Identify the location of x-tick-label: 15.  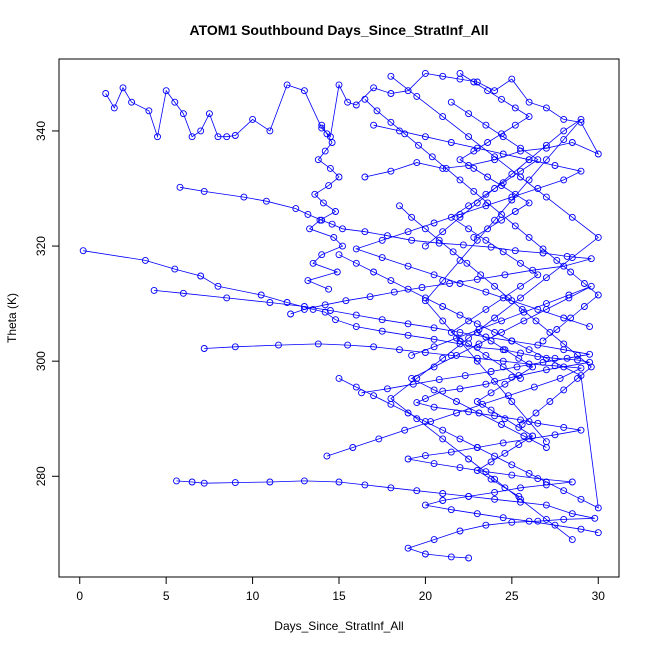
(339, 596).